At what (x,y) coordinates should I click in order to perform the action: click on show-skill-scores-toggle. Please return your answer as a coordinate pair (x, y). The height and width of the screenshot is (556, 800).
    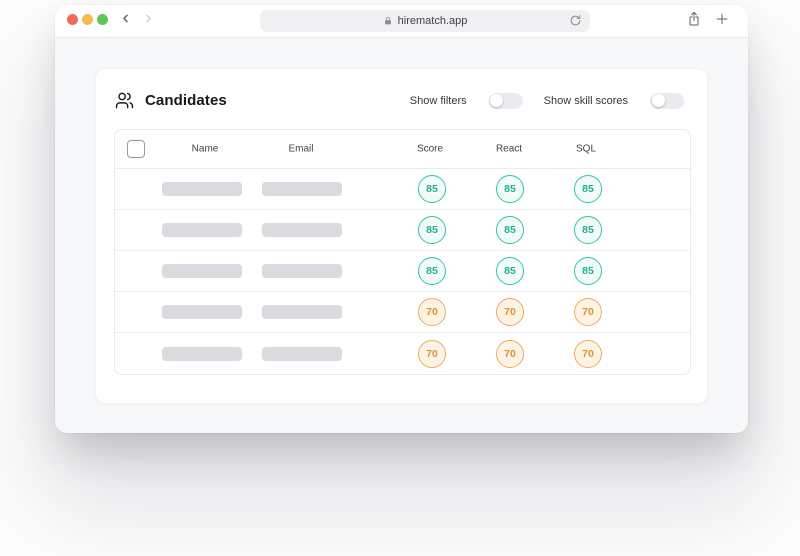
    Looking at the image, I should click on (667, 100).